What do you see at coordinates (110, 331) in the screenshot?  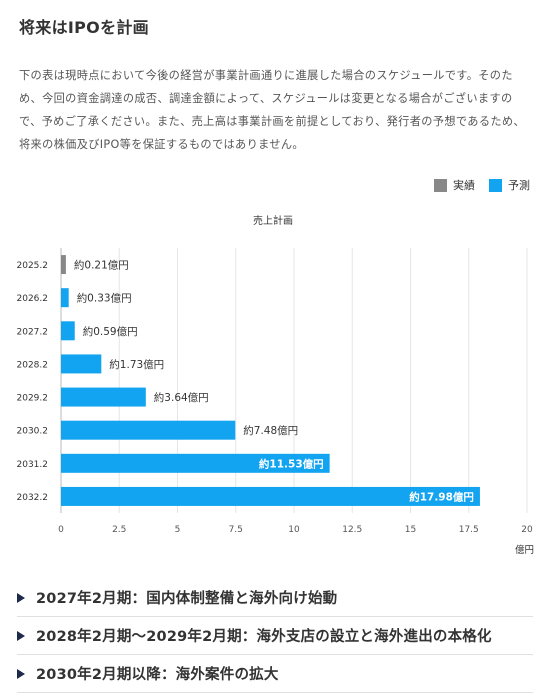 I see `data-label: 約0.59億円` at bounding box center [110, 331].